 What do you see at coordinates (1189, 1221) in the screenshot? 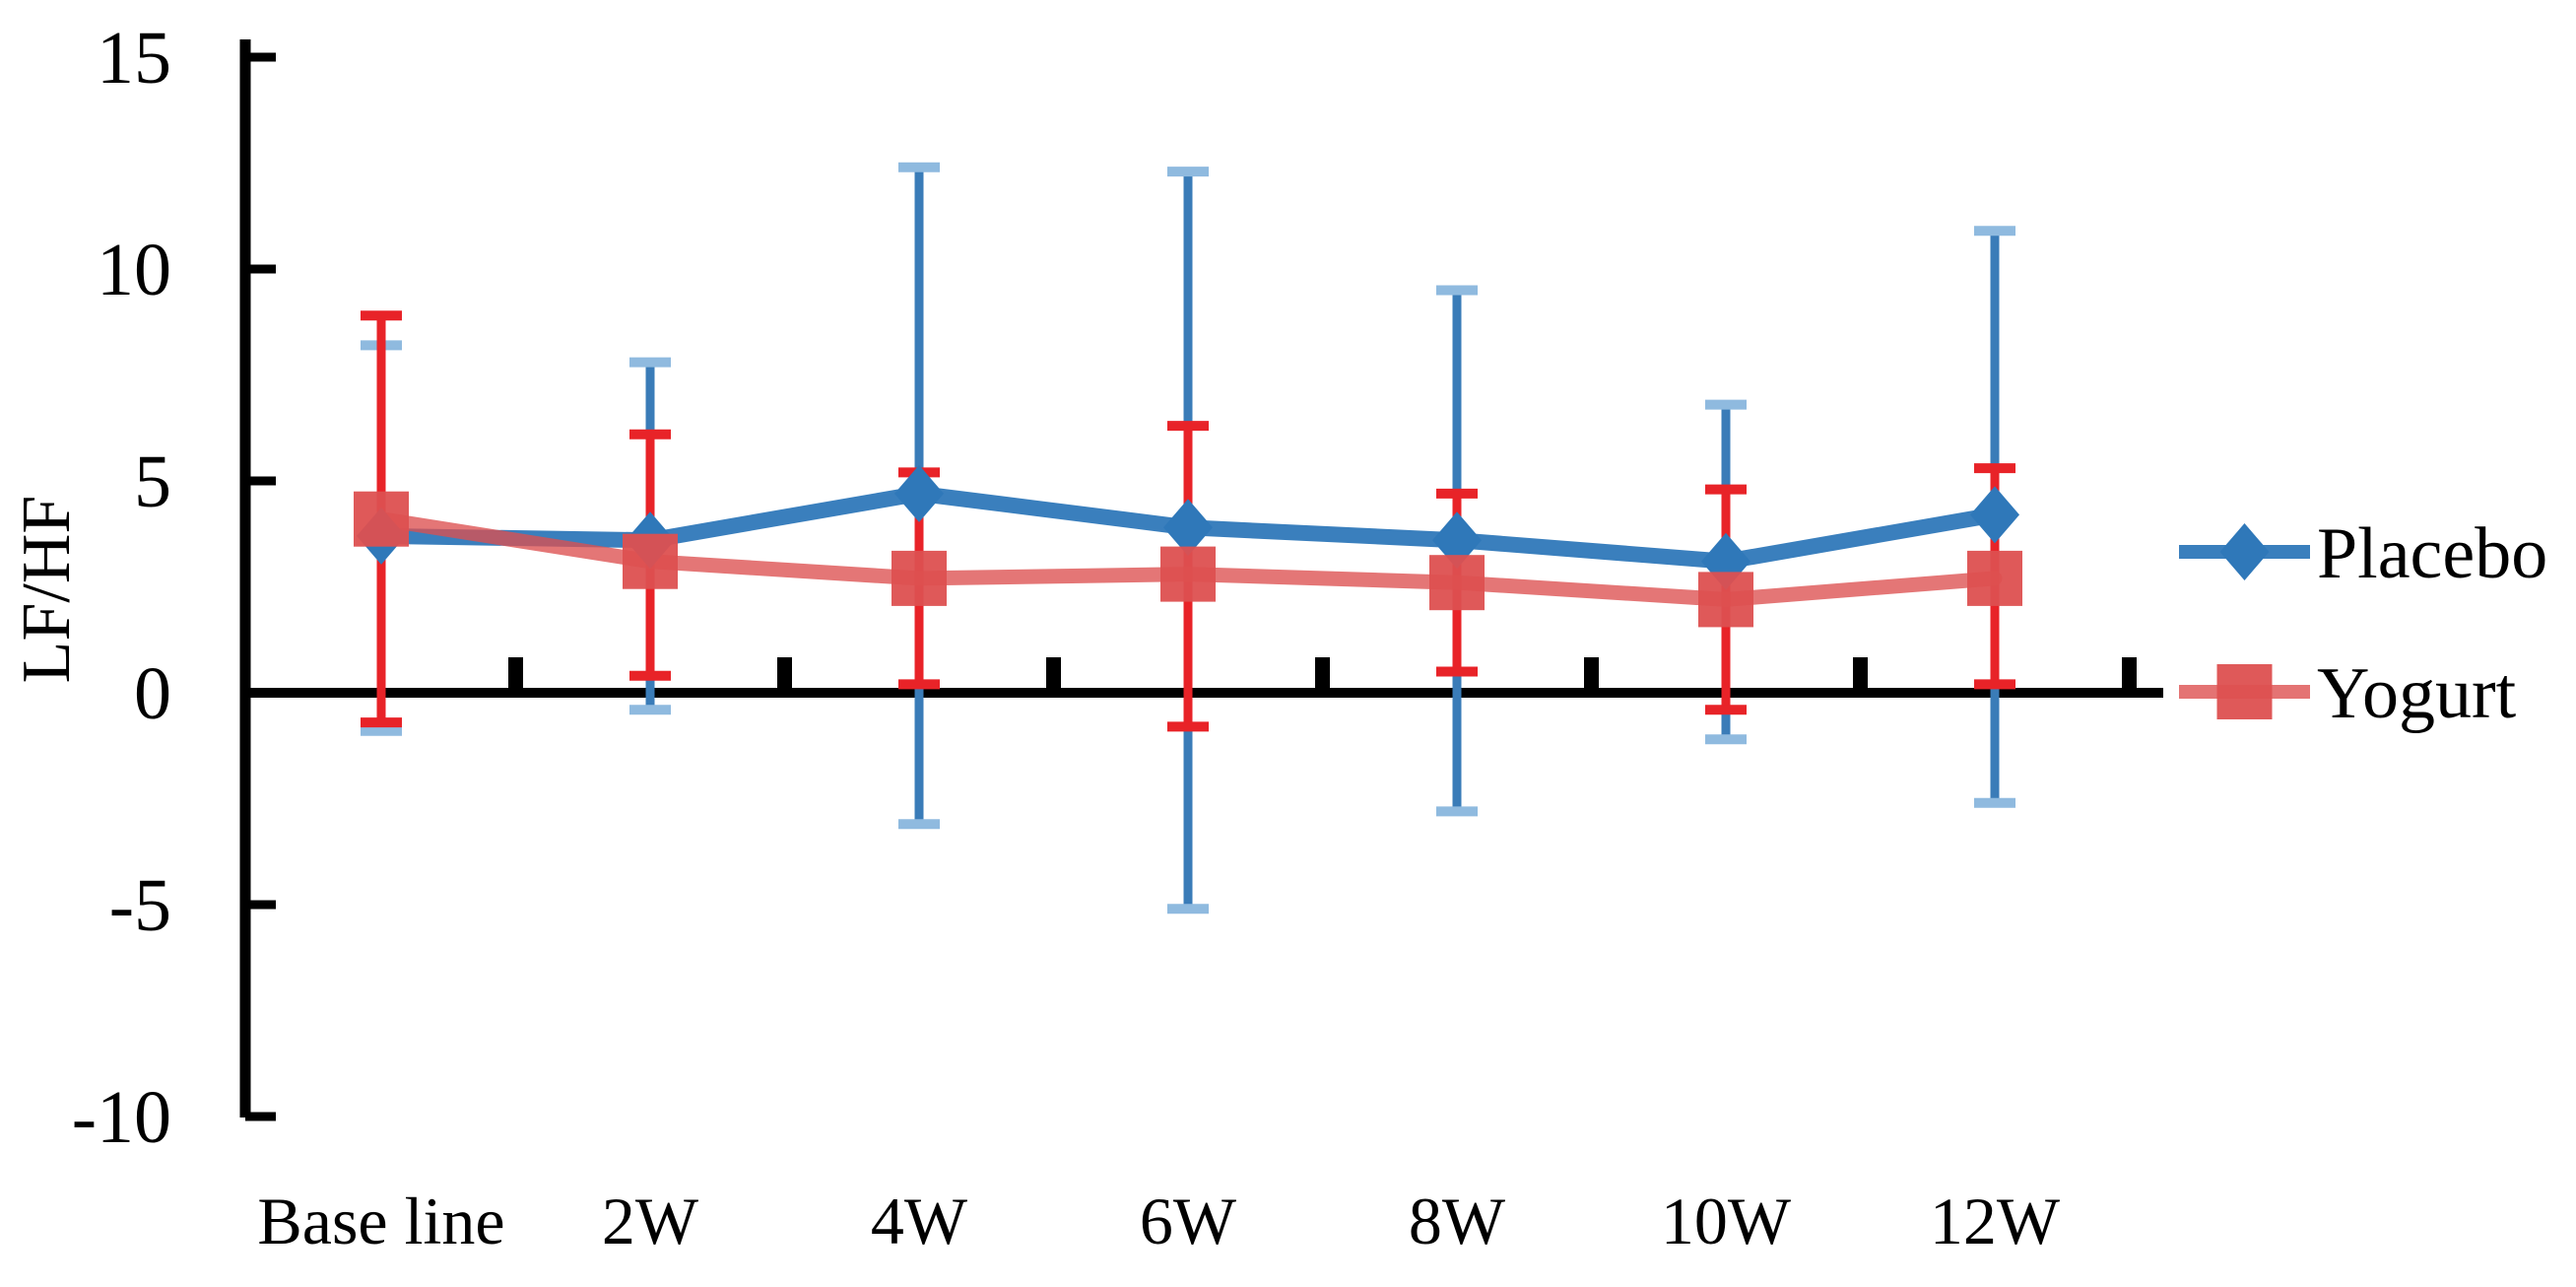
I see `x-category-label: 6W` at bounding box center [1189, 1221].